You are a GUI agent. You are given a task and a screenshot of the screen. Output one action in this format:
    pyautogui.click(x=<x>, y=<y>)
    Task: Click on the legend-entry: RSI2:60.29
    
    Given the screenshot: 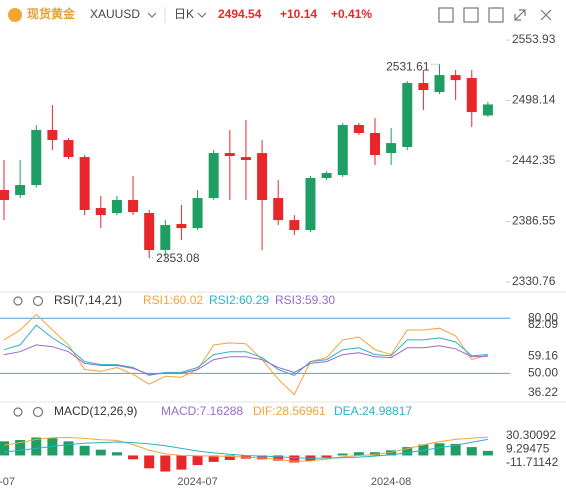 What is the action you would take?
    pyautogui.click(x=239, y=300)
    